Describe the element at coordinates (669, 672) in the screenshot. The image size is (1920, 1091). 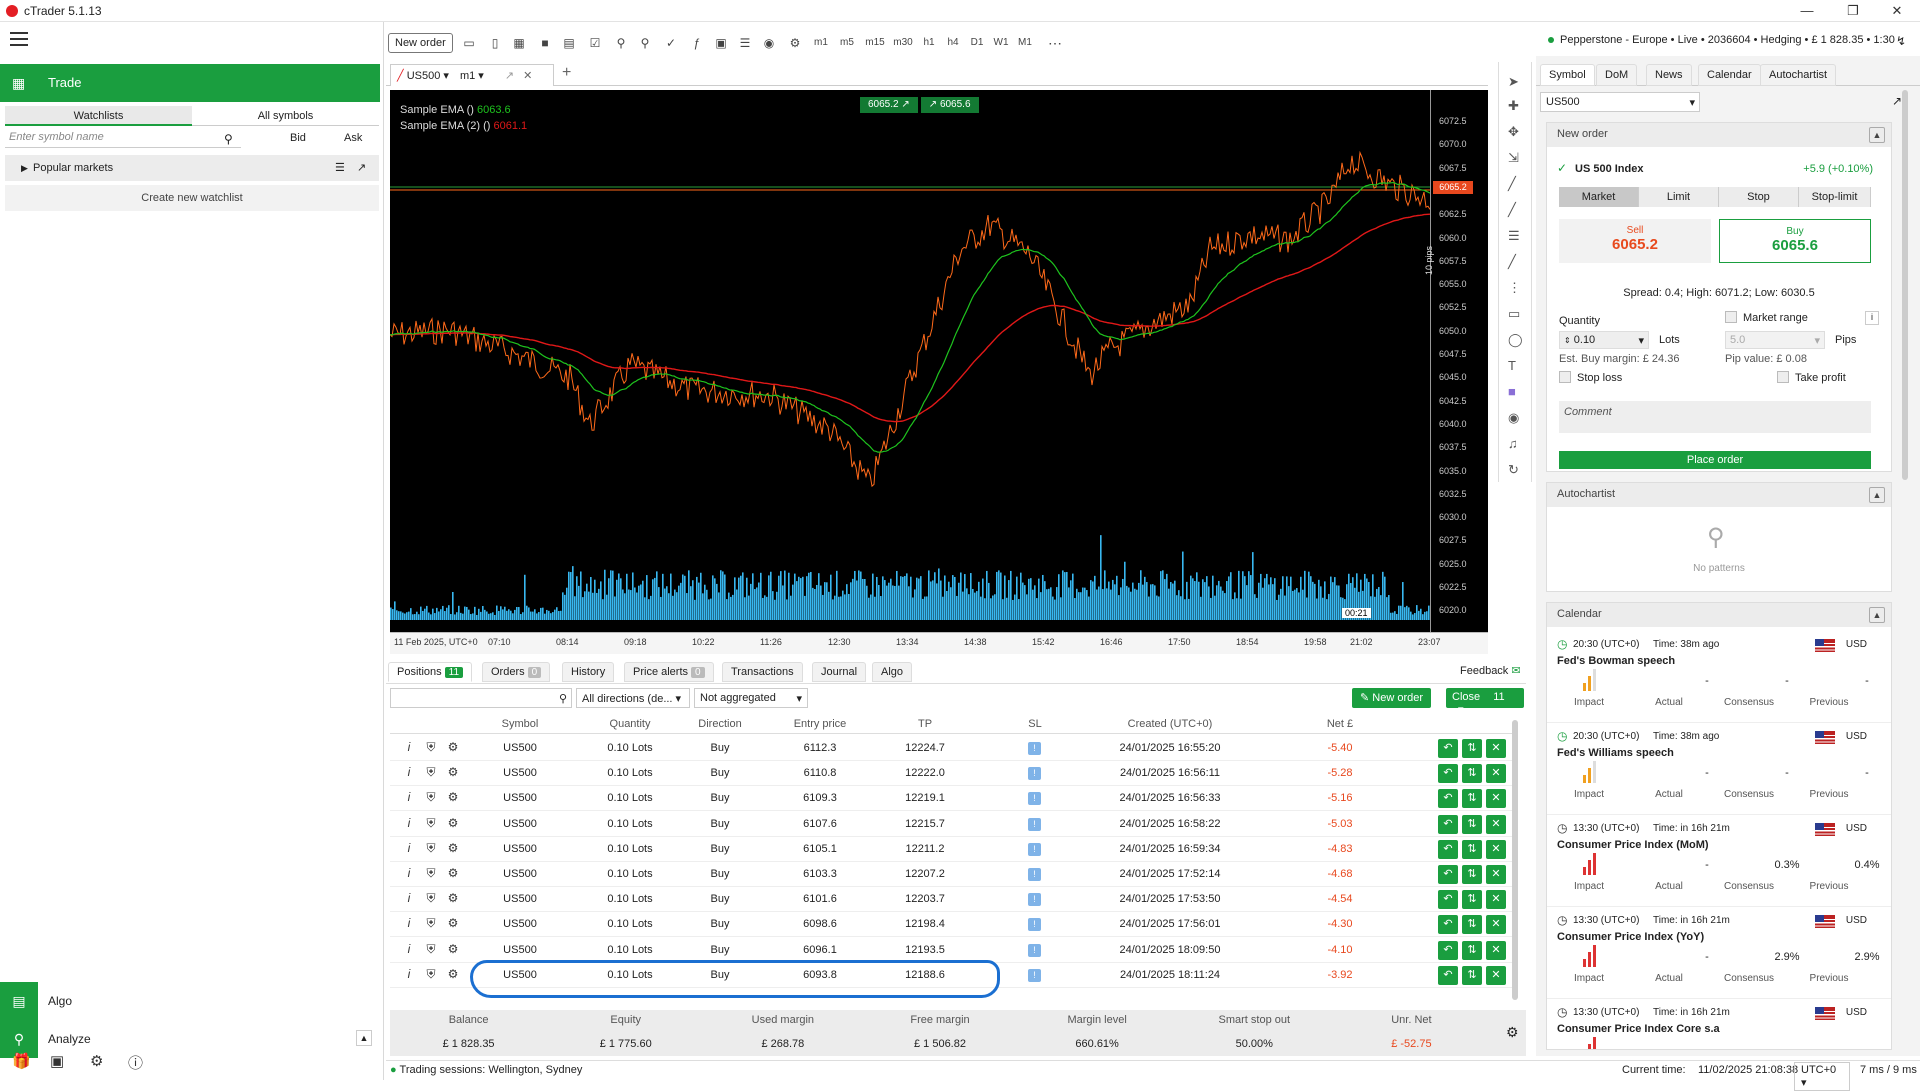
I see `tab-price-alerts: Price alerts 0` at that location.